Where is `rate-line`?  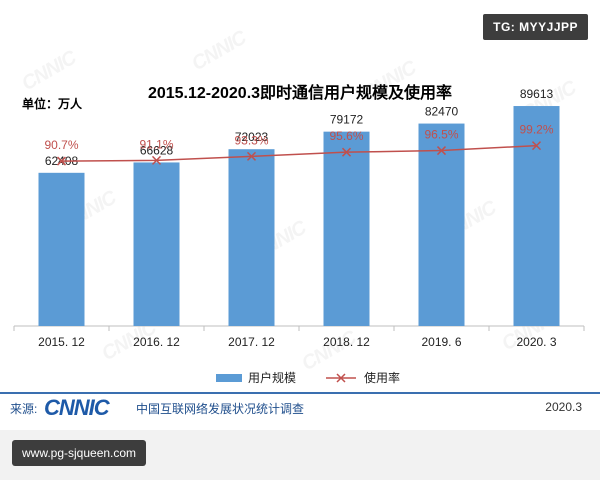 rate-line is located at coordinates (299, 153).